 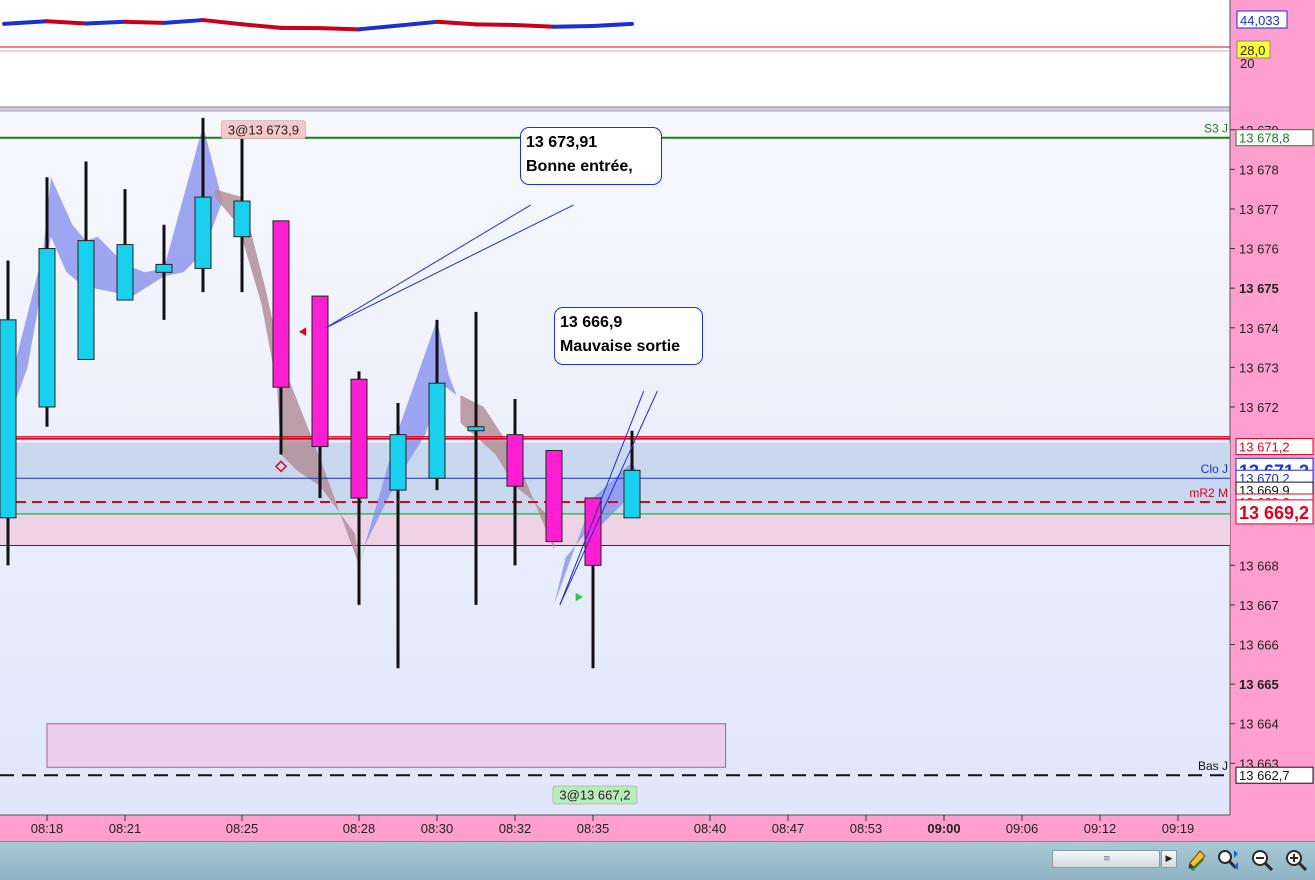 I want to click on time-tick-label: 08:32, so click(x=515, y=828).